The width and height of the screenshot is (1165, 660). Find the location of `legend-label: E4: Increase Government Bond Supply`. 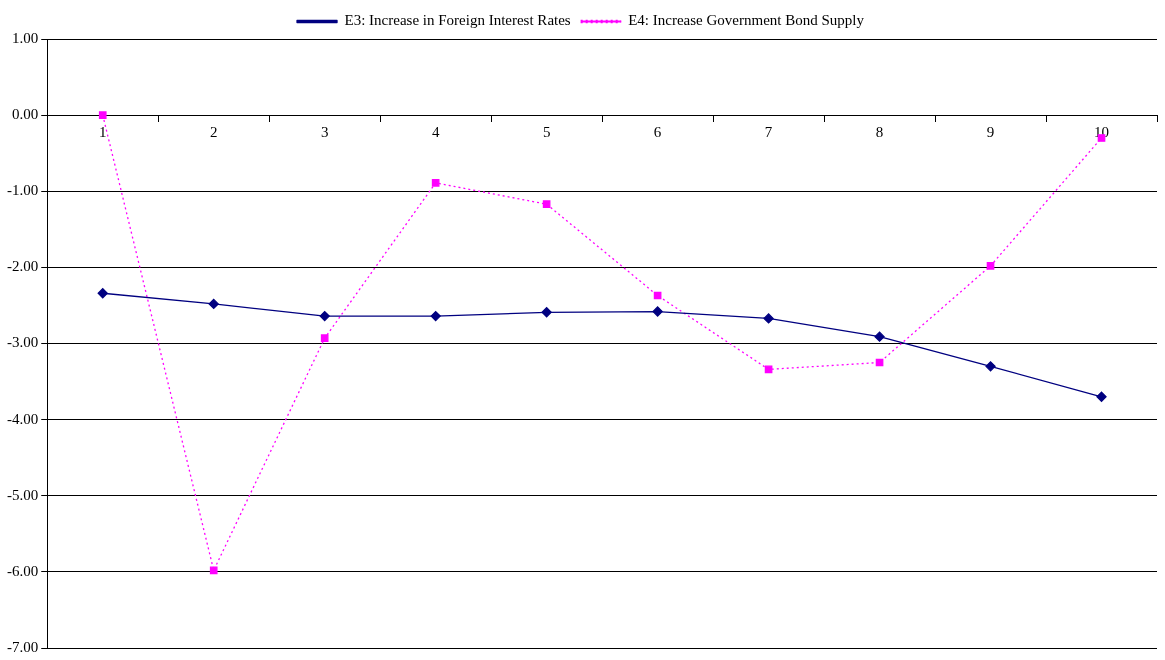

legend-label: E4: Increase Government Bond Supply is located at coordinates (746, 20).